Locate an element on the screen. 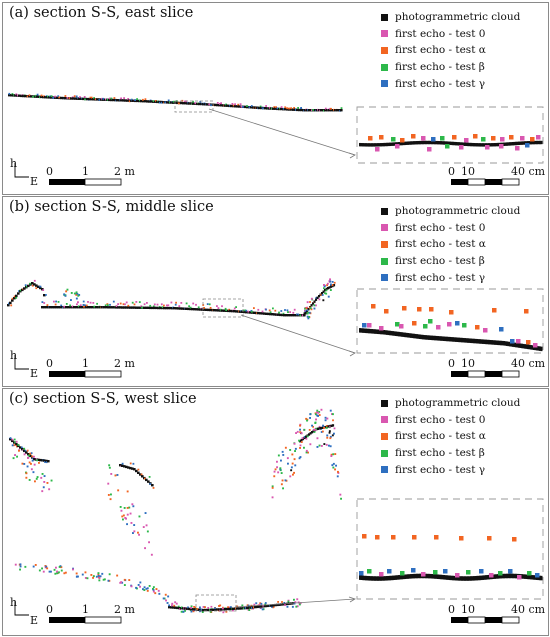 This screenshot has width=550, height=637. legend-swatch is located at coordinates (384, 67).